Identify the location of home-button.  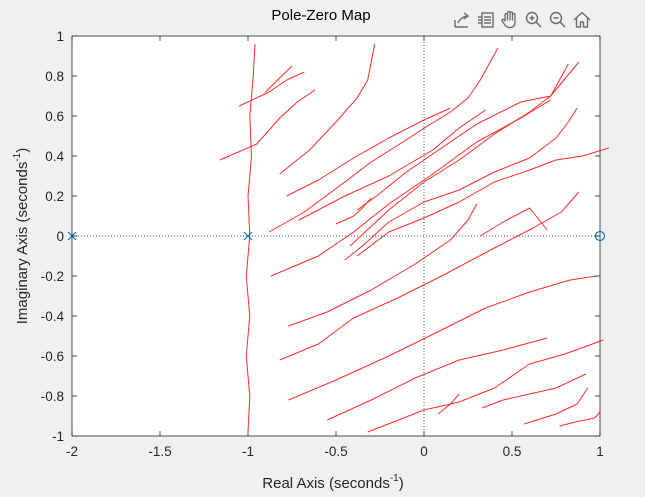
(582, 20).